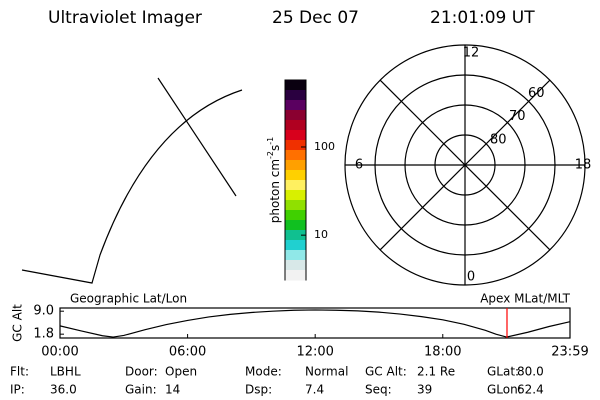 The width and height of the screenshot is (600, 400). What do you see at coordinates (141, 372) in the screenshot?
I see `info-label: Door:` at bounding box center [141, 372].